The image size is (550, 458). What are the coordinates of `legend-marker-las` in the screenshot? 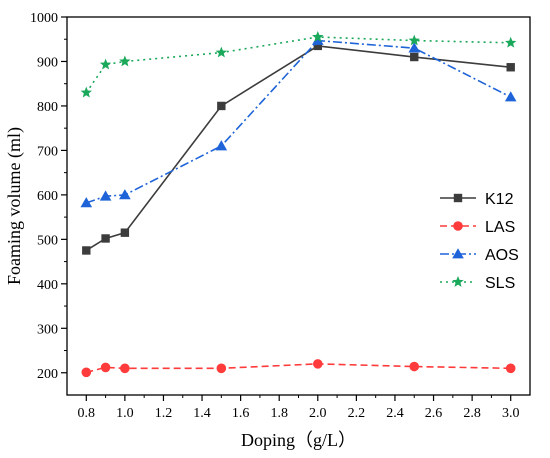 It's located at (458, 226).